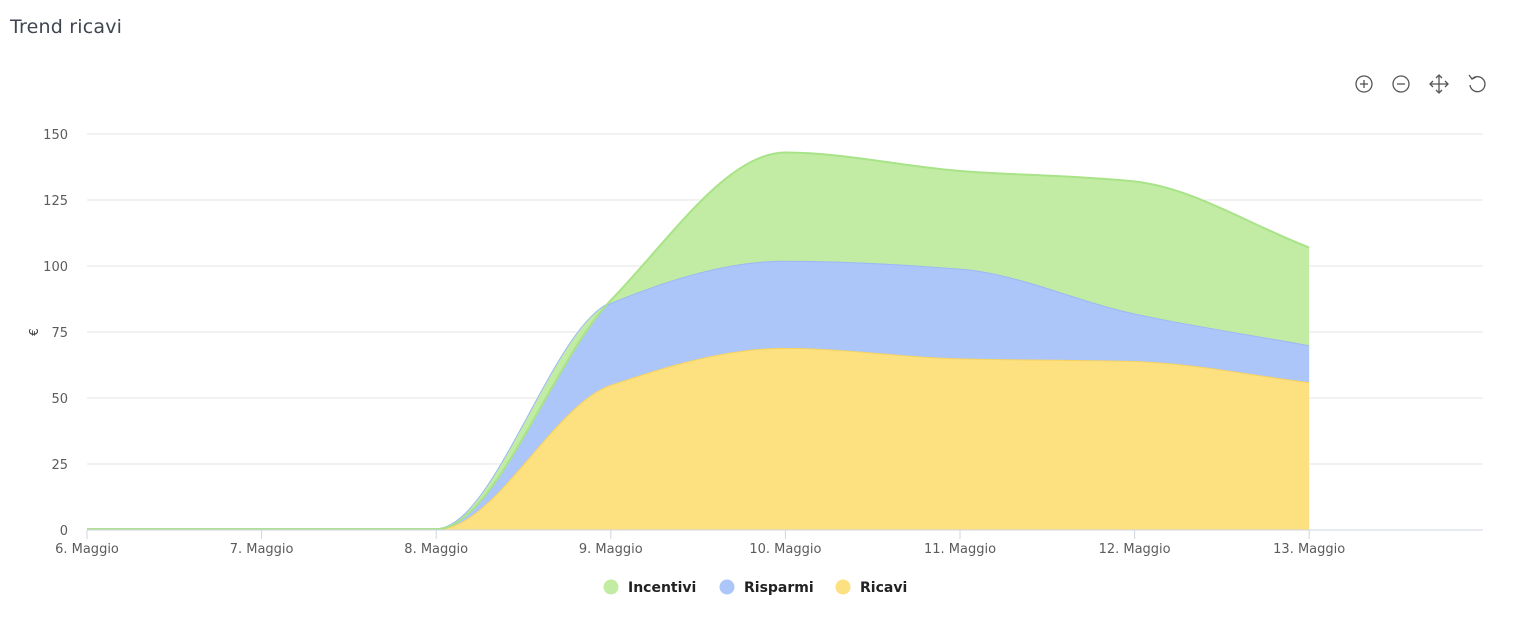  I want to click on y-tick-label: 150, so click(55, 135).